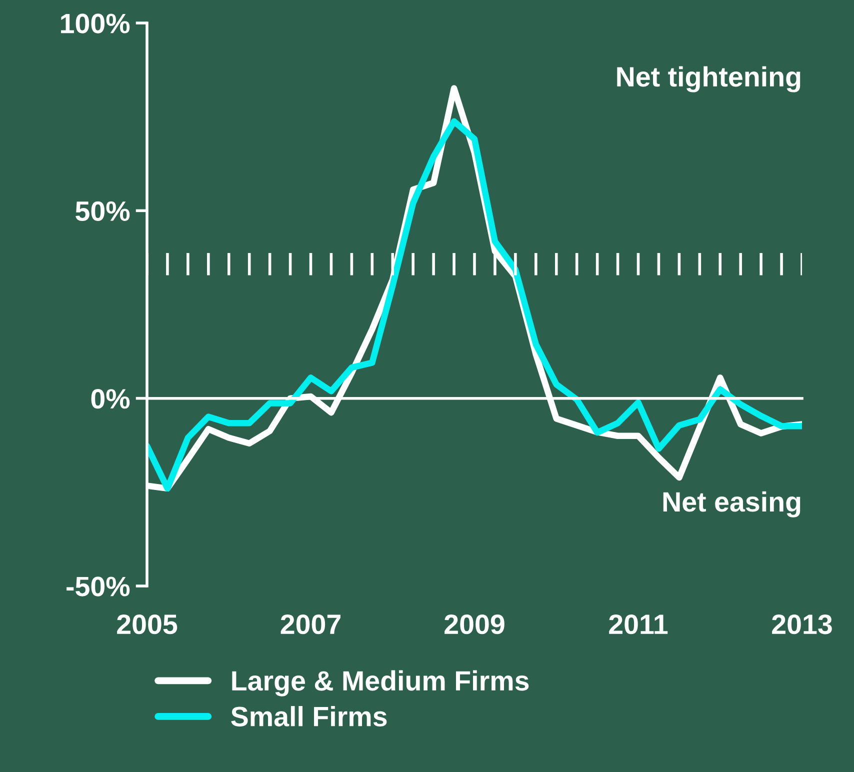 The height and width of the screenshot is (772, 854). Describe the element at coordinates (103, 211) in the screenshot. I see `y-tick-label: 50%` at that location.